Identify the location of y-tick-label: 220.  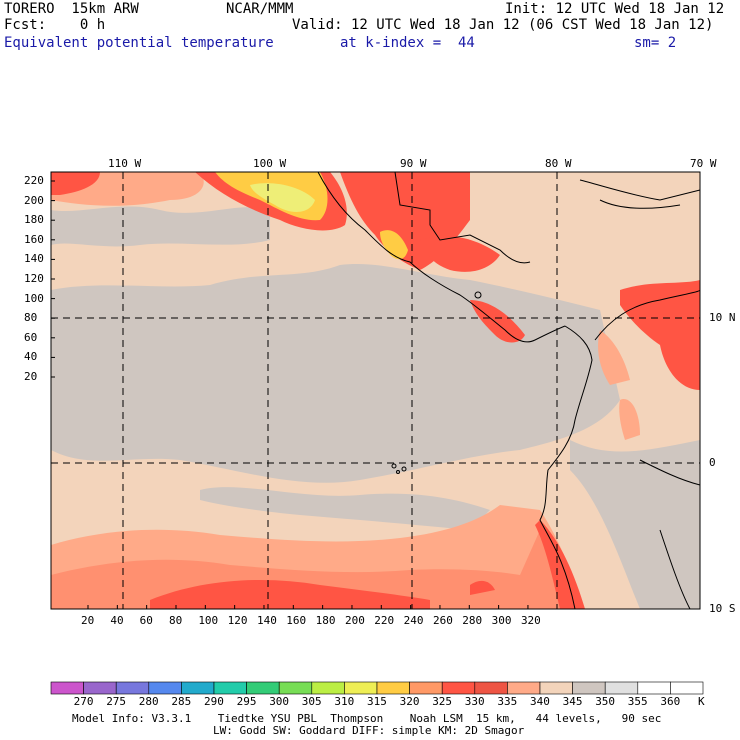
(34, 180).